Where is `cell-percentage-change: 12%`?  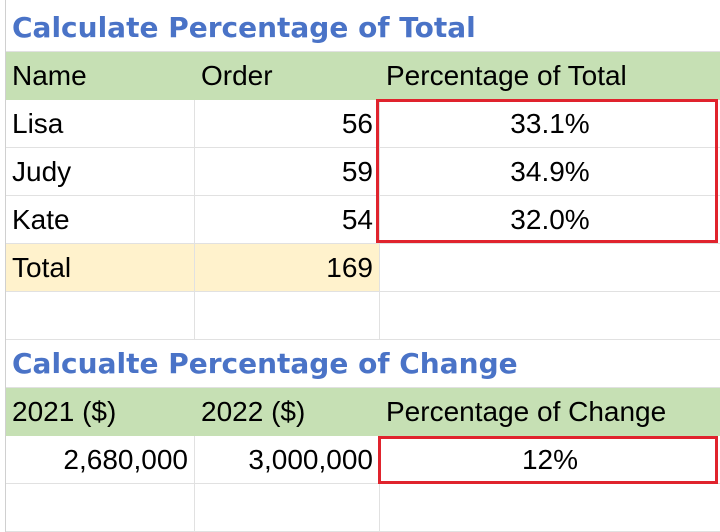
cell-percentage-change: 12% is located at coordinates (550, 459).